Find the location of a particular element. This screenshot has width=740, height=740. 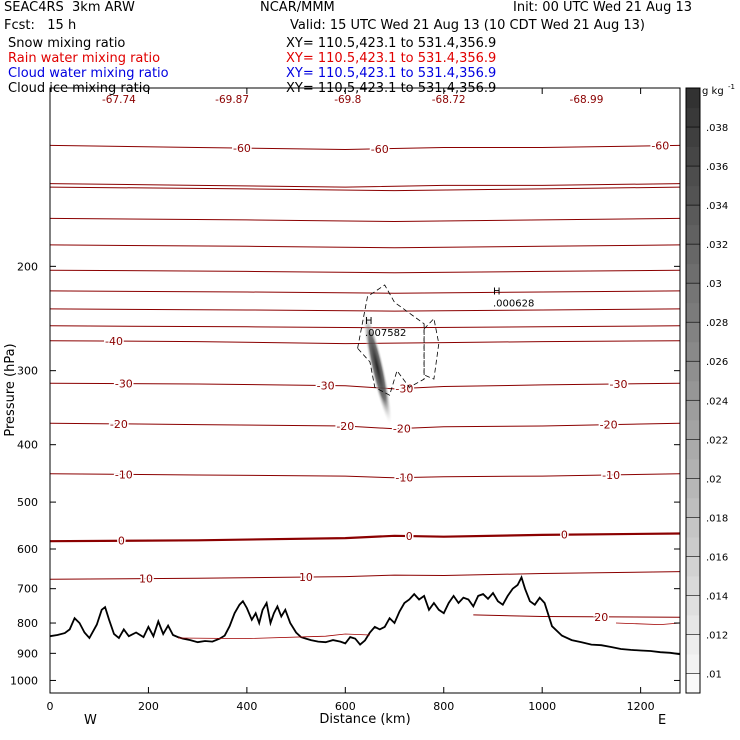

maximum-marker: H is located at coordinates (497, 291).